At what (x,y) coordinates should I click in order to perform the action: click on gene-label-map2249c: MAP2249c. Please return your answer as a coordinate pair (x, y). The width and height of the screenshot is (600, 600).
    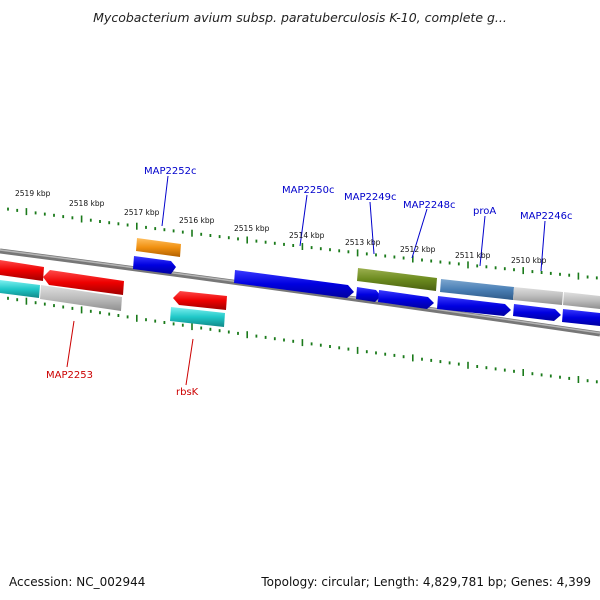
    Looking at the image, I should click on (370, 197).